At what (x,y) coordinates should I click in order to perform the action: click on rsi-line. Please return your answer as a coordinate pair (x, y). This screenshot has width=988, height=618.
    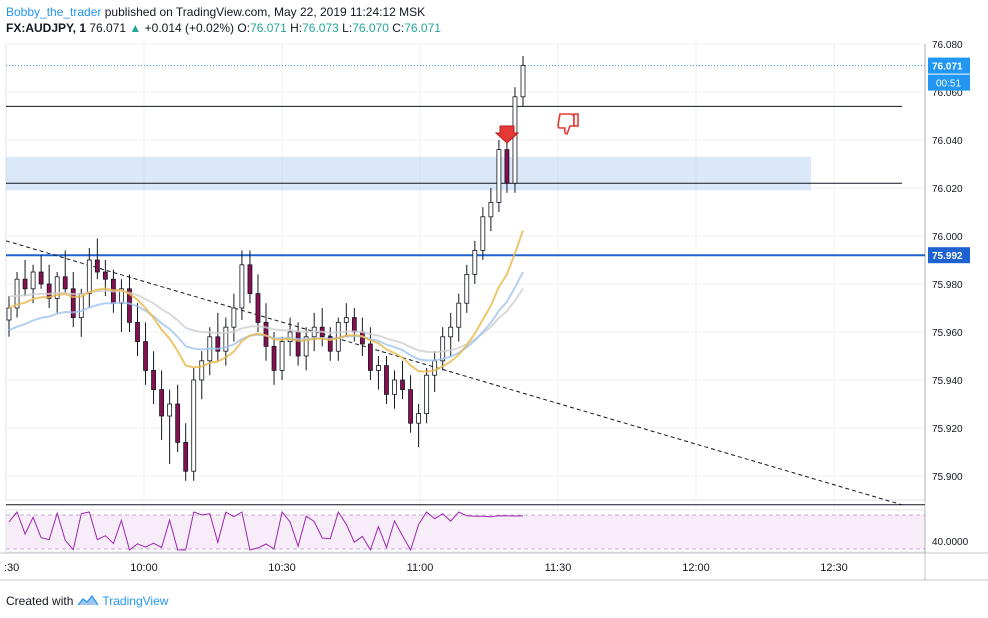
    Looking at the image, I should click on (266, 531).